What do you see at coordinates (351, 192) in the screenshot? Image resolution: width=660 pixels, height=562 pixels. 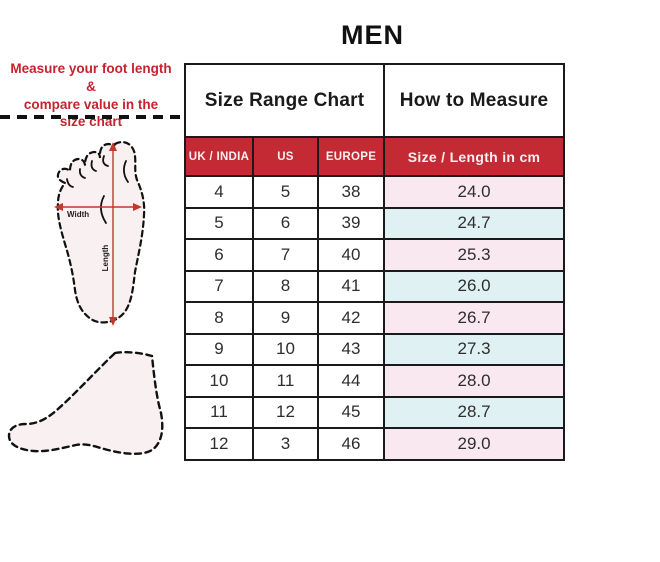 I see `size-cell: 38` at bounding box center [351, 192].